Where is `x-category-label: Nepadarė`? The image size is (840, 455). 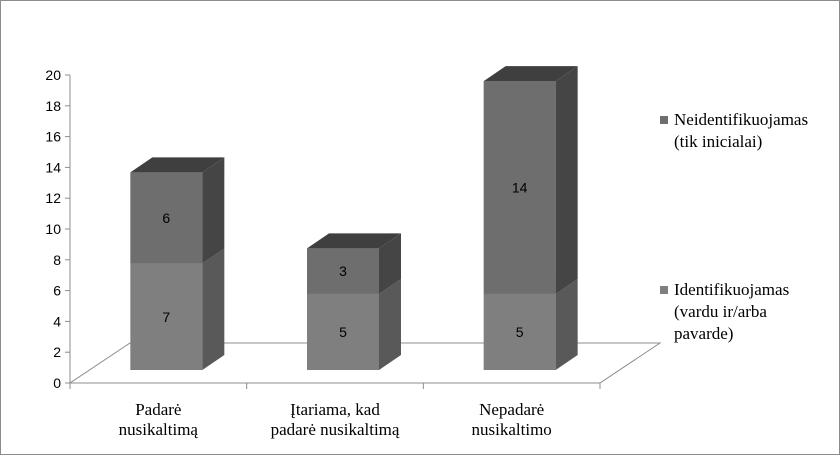
x-category-label: Nepadarė is located at coordinates (511, 409).